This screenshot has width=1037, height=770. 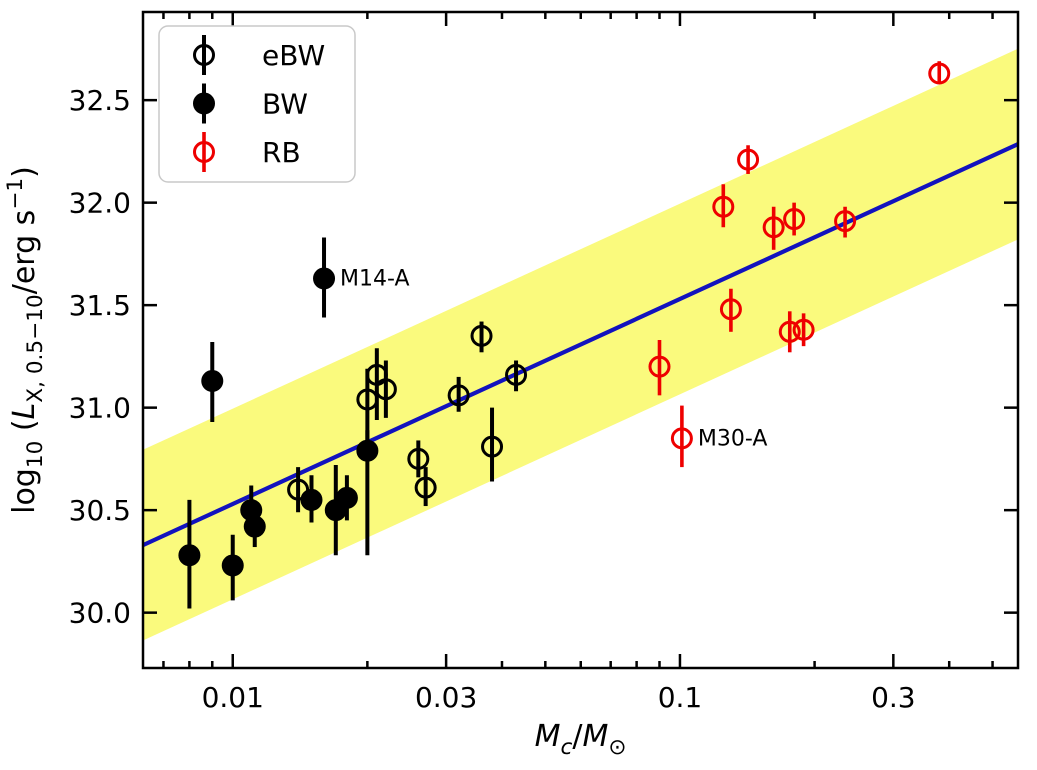 I want to click on legend-box, so click(x=257, y=104).